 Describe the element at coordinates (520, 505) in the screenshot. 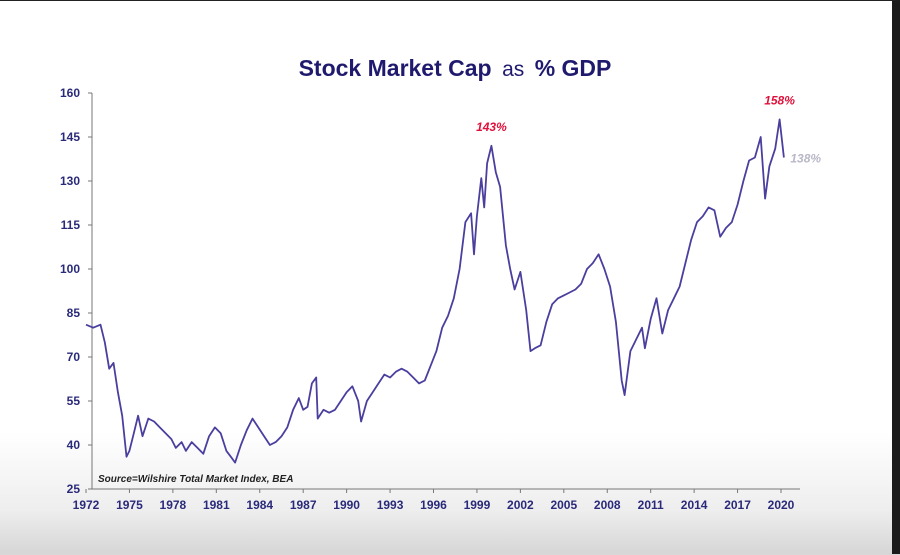

I see `x-tick-label: 2002` at that location.